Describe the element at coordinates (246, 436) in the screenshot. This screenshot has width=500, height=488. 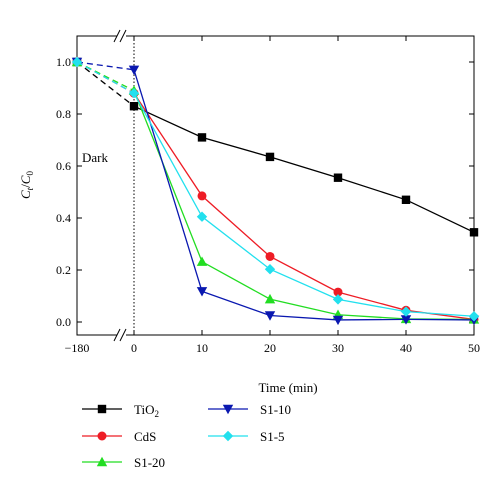
I see `legend-item: S1-5` at that location.